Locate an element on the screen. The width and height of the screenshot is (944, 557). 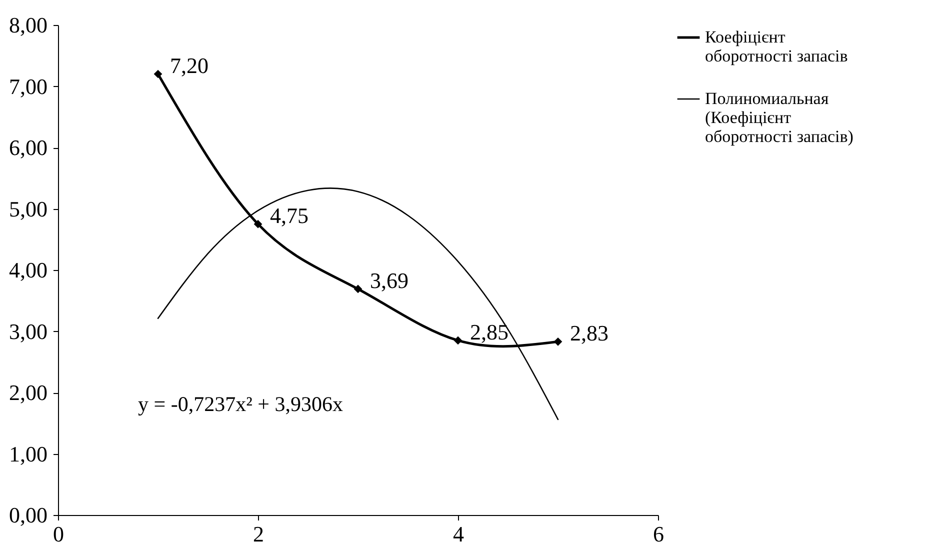
data-label: 2,85 is located at coordinates (489, 331).